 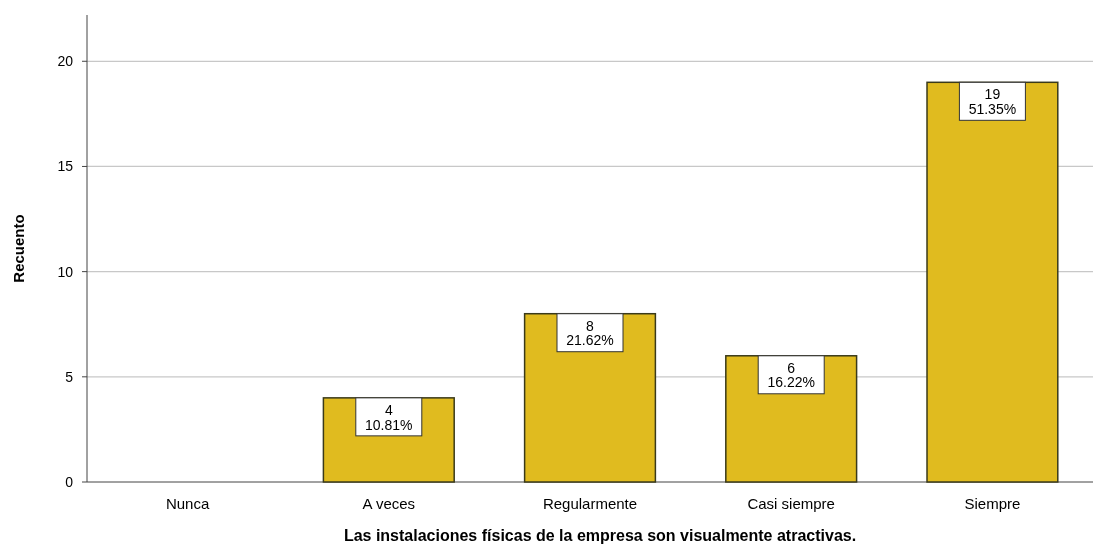 What do you see at coordinates (65, 61) in the screenshot?
I see `y-tick-label: 20` at bounding box center [65, 61].